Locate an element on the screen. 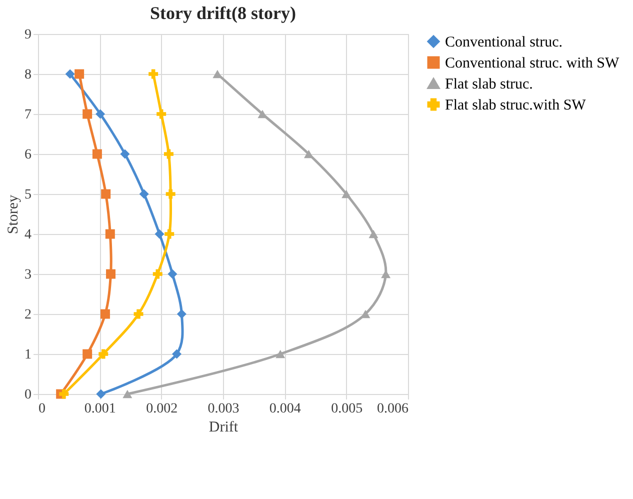 This screenshot has width=633, height=499. x-tick-label: 0.002 is located at coordinates (162, 409).